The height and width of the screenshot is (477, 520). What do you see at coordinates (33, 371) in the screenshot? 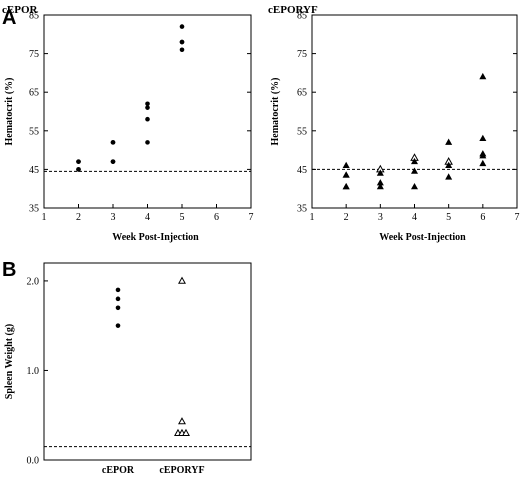
I see `y-tick-label: 1.0` at bounding box center [33, 371].